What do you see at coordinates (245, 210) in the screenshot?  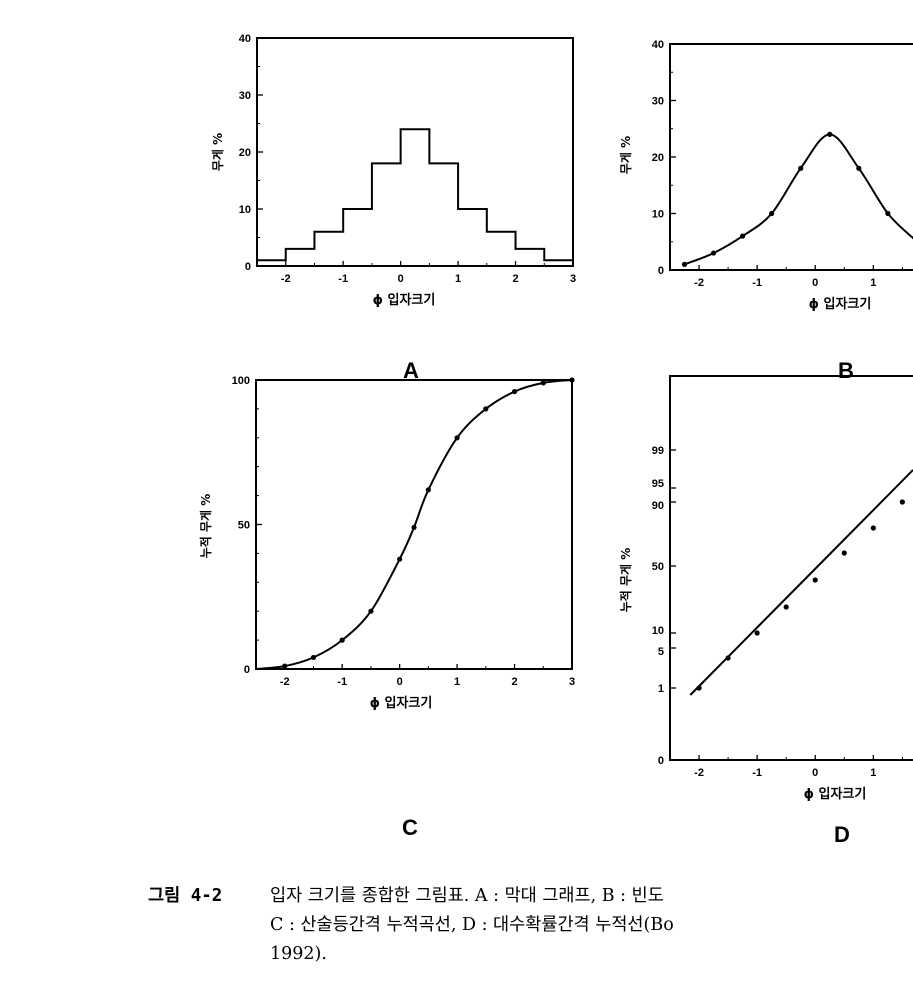 I see `panel-a-y-tick-label: 10` at bounding box center [245, 210].